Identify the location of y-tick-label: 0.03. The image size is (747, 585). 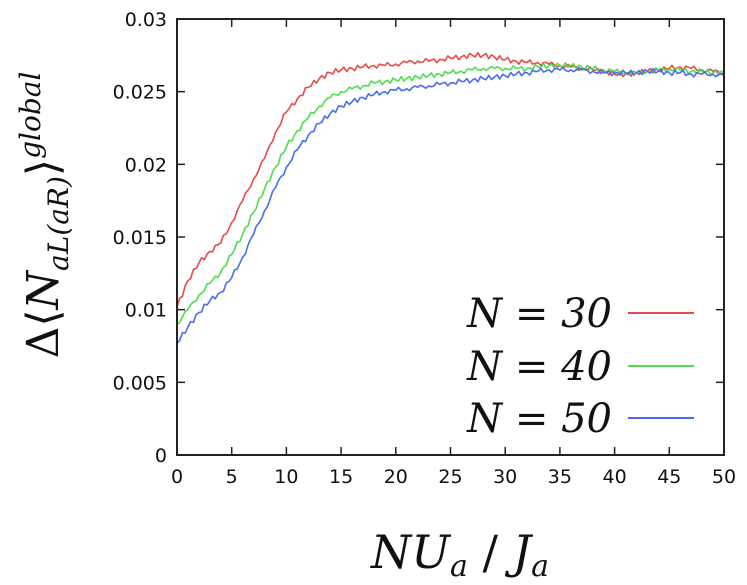
(146, 20).